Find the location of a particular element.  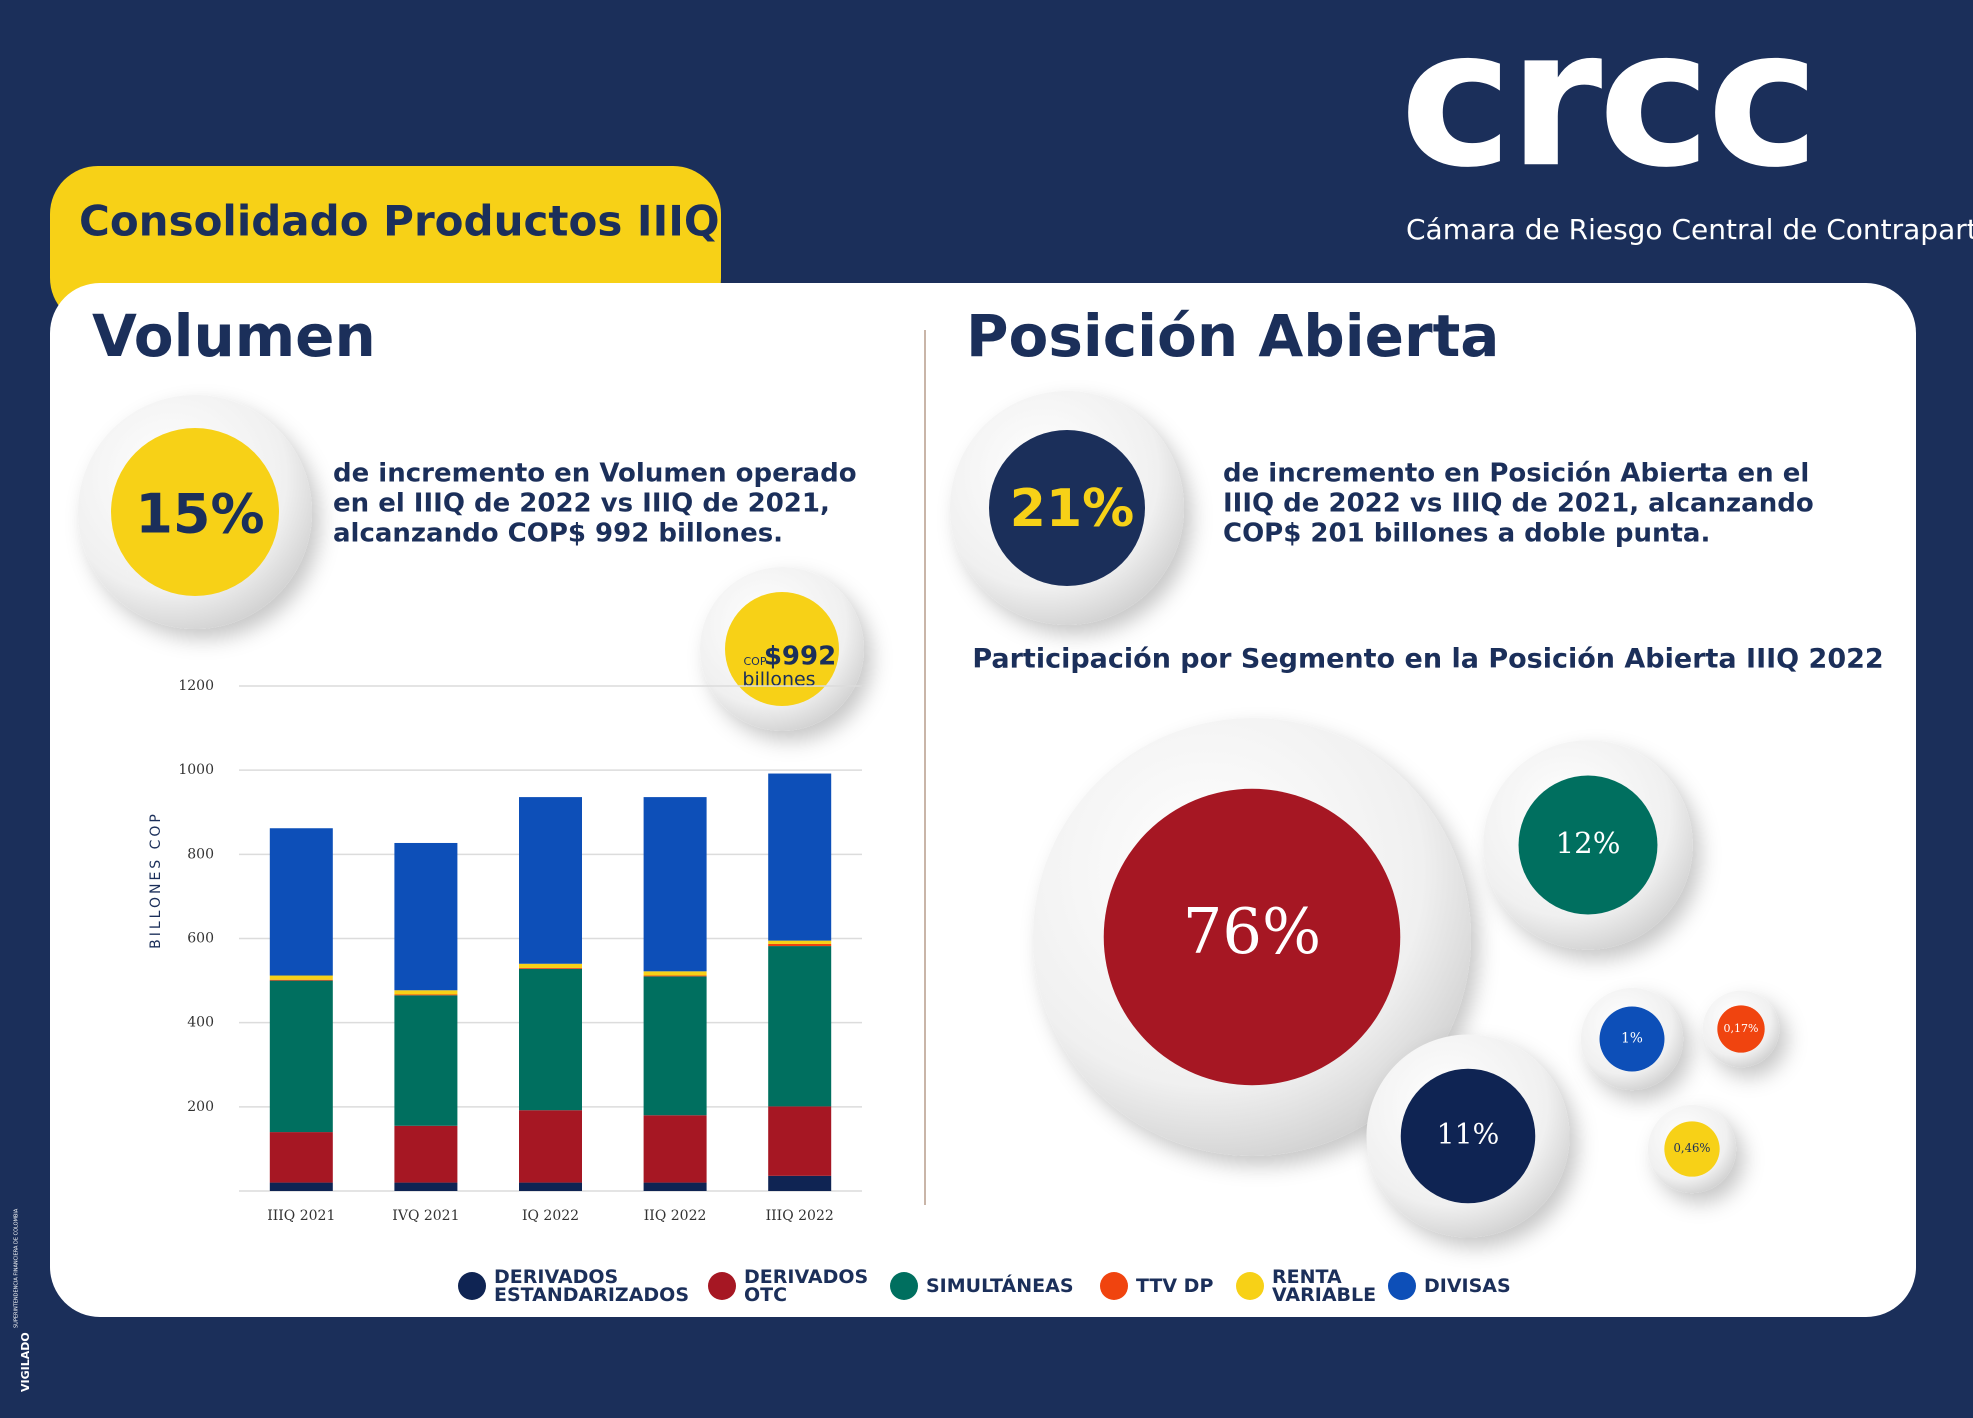

paragraph-line: de incremento en Posición Abierta en el is located at coordinates (1516, 474).